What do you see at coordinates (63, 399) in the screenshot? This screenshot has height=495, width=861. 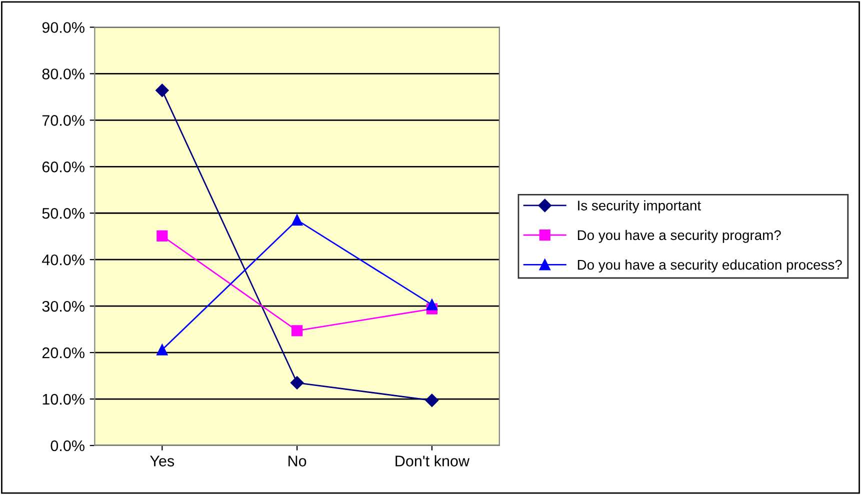 I see `y-tick-label: 10.0%` at bounding box center [63, 399].